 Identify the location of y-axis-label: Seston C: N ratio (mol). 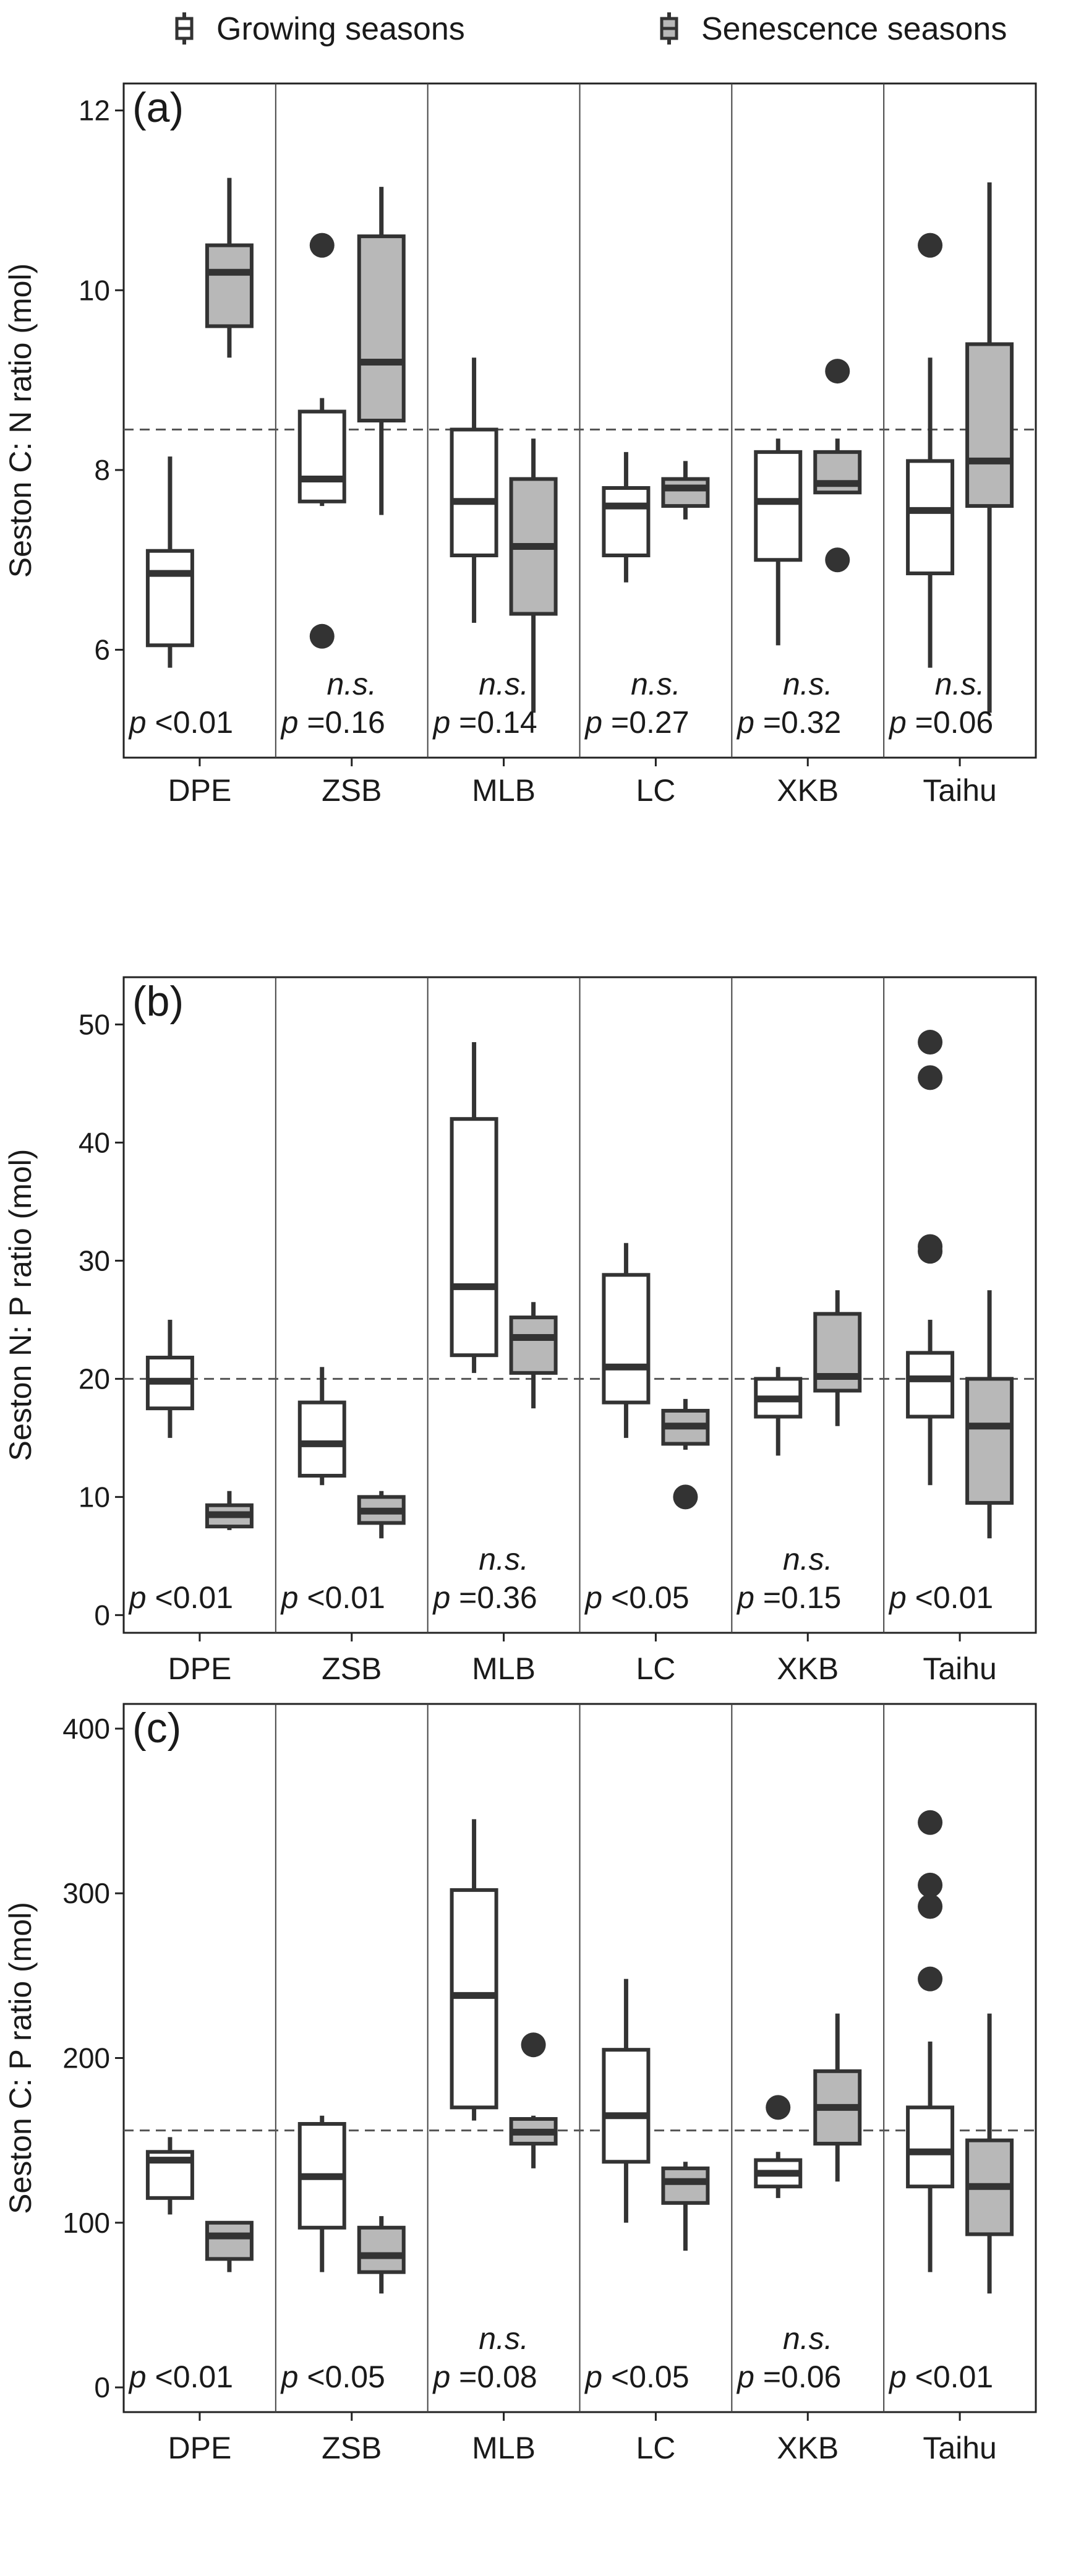
(21, 421).